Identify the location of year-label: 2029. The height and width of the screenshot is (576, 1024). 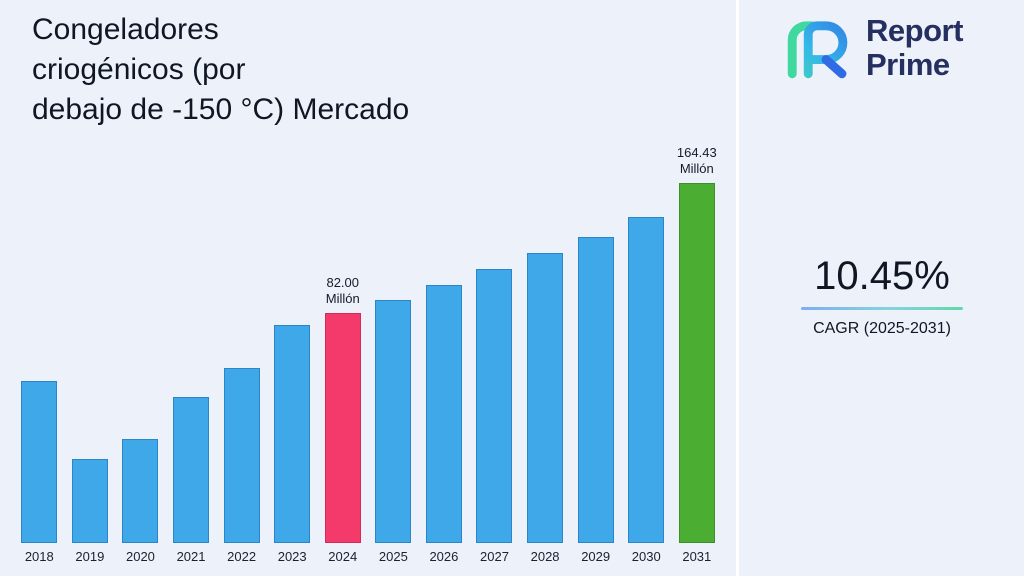
(596, 556).